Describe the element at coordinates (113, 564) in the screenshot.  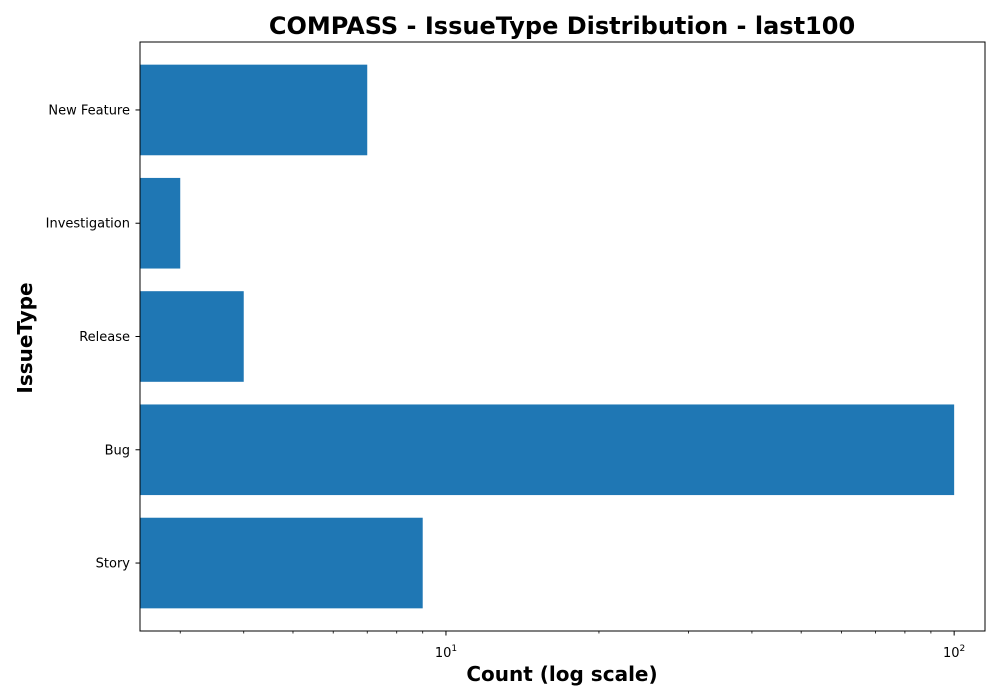
I see `y-tick-label: Story` at that location.